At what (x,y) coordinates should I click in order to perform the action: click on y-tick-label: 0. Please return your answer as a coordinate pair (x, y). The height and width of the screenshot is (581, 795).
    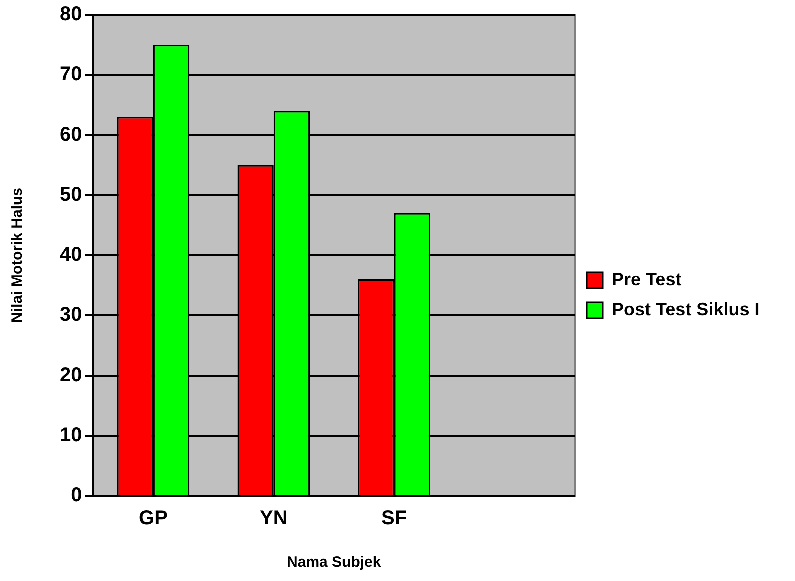
    Looking at the image, I should click on (76, 495).